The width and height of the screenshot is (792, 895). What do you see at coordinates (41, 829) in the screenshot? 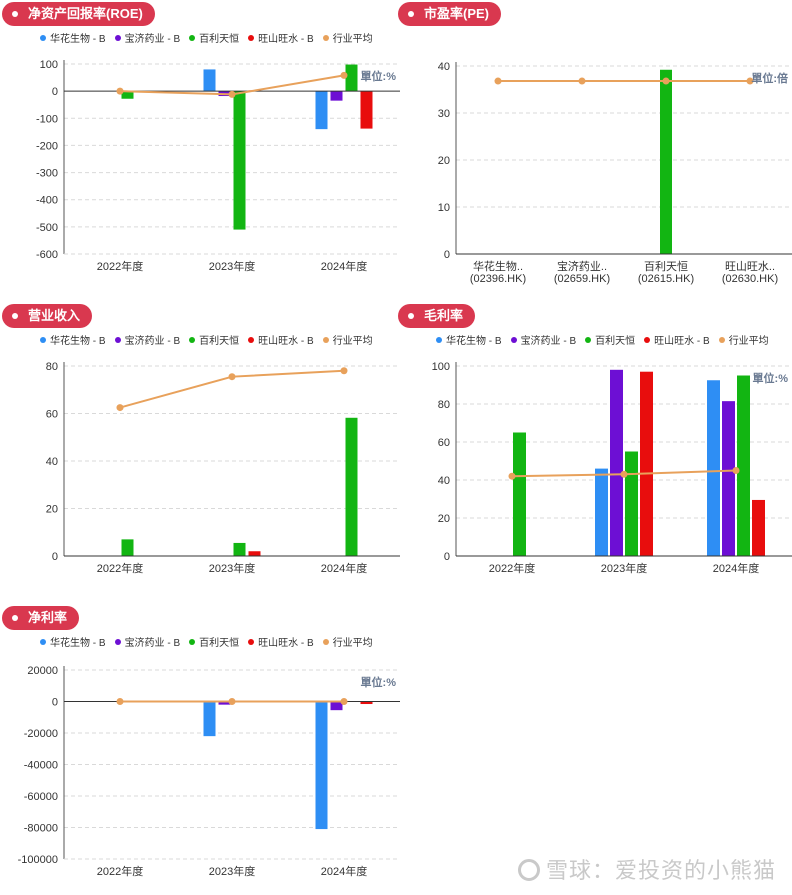
I see `y-tick-label: -80000` at bounding box center [41, 829].